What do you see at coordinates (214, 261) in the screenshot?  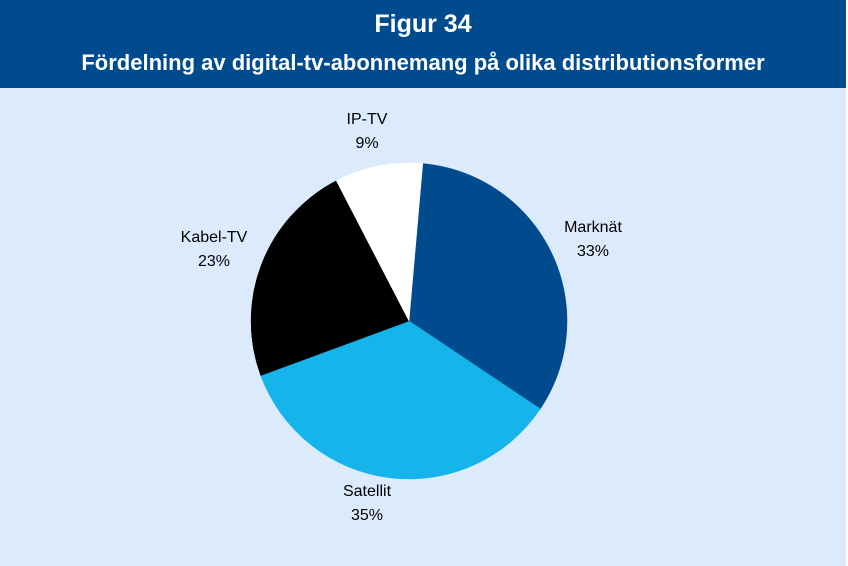 I see `slice-value-label: 23%` at bounding box center [214, 261].